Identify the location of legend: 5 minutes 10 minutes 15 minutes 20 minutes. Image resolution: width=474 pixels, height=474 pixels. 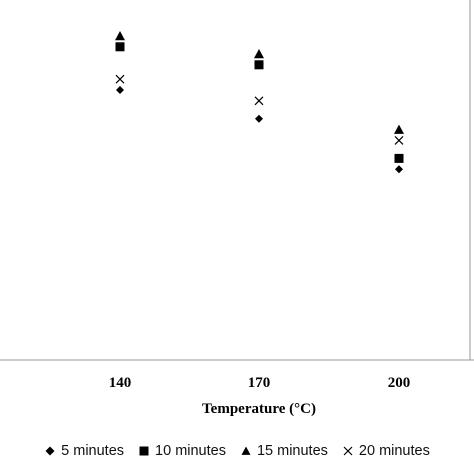
(237, 451).